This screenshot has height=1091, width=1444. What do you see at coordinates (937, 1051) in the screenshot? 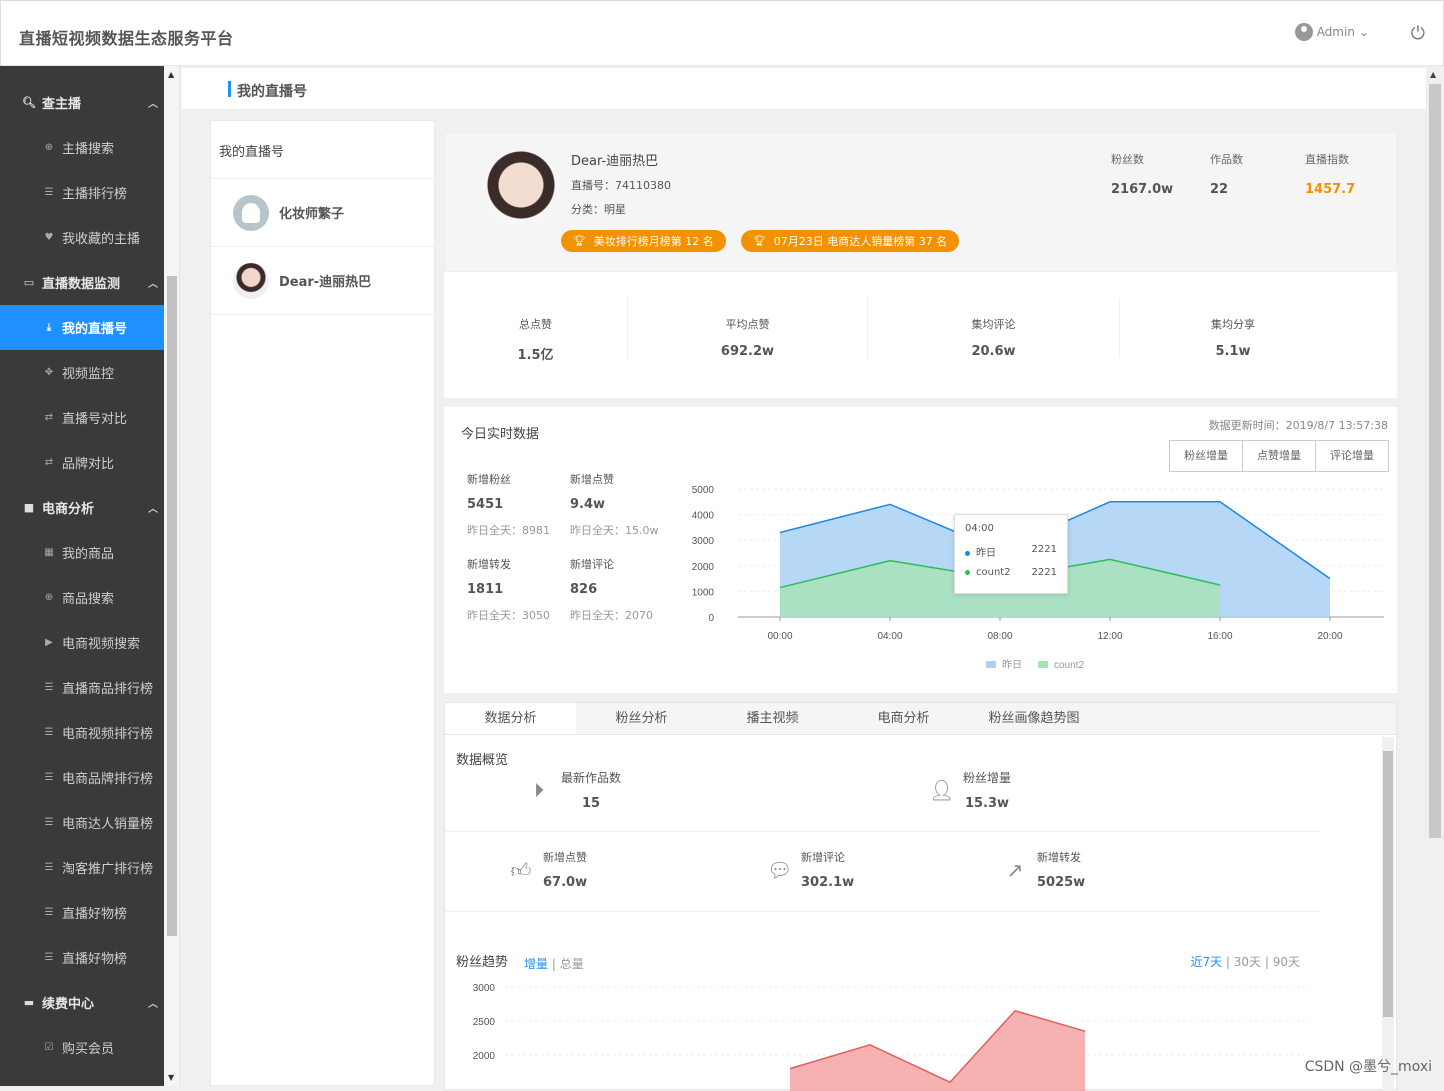
I see `trend-area` at bounding box center [937, 1051].